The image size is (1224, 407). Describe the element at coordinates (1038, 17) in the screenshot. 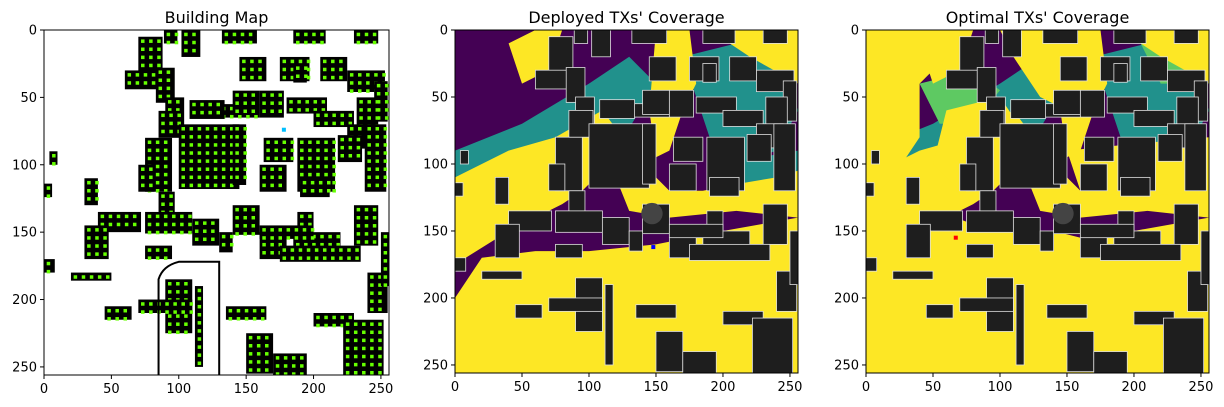

I see `panel-title: Optimal TXs' Coverage` at that location.